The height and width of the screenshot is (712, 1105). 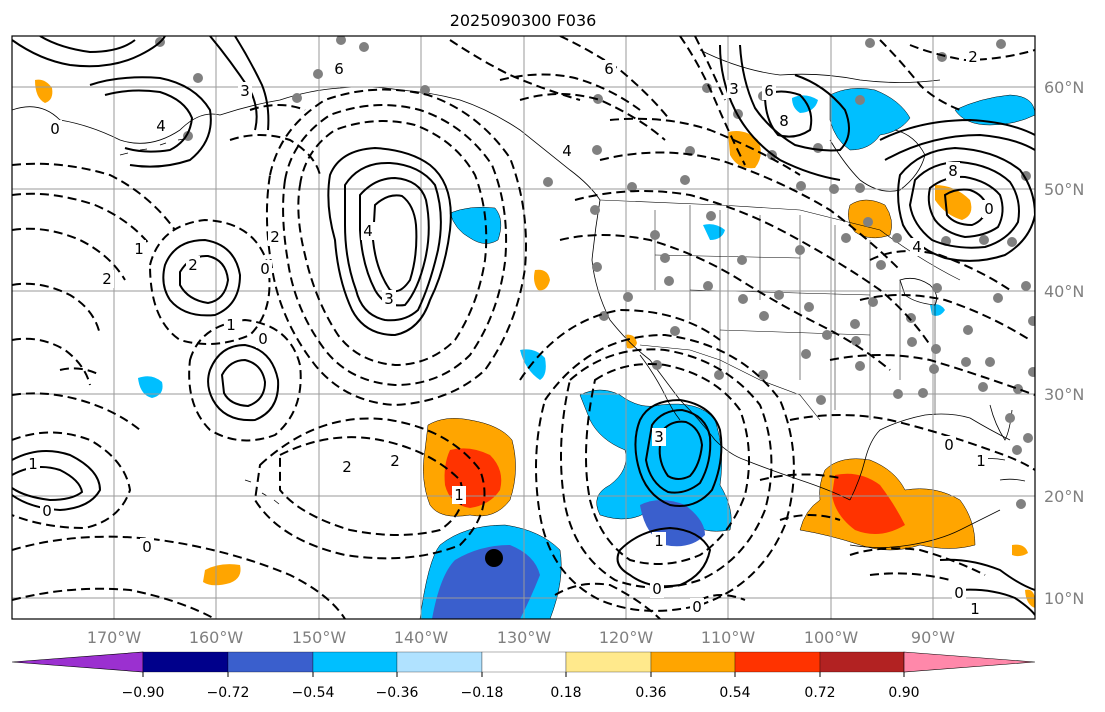 I want to click on lon-label: 90°W, so click(x=933, y=637).